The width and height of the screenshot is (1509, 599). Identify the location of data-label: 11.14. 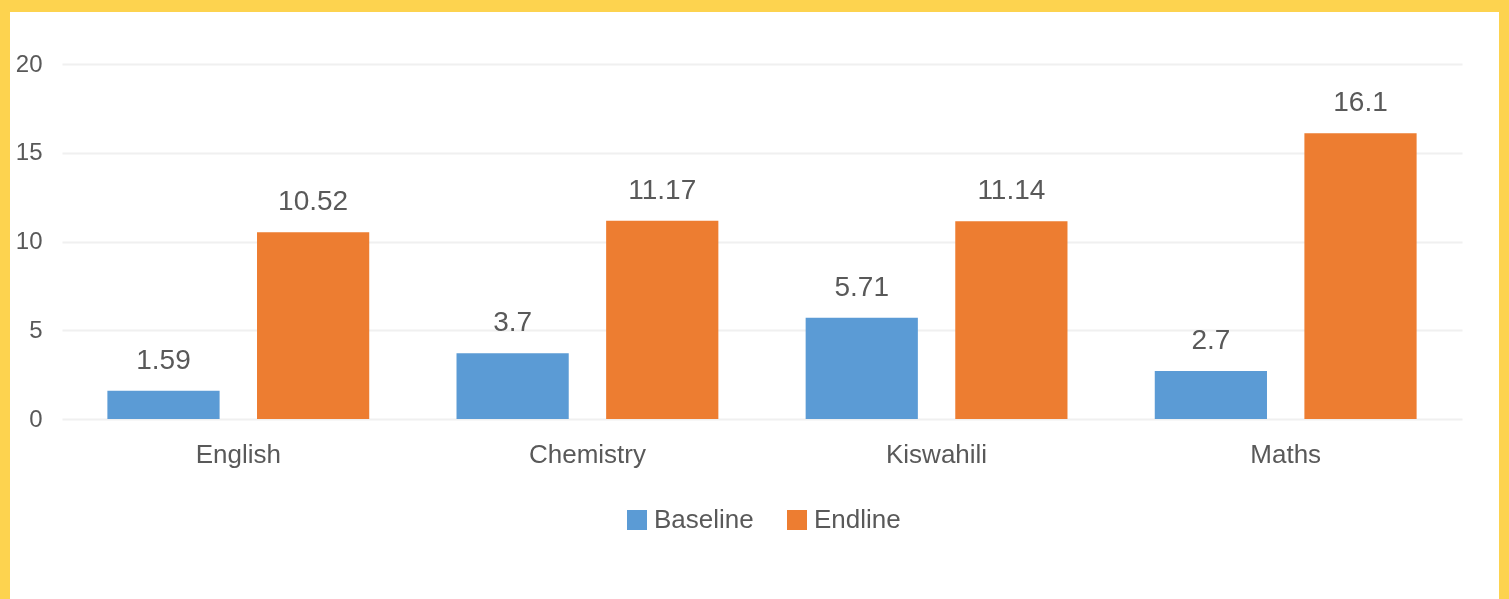
(1011, 190).